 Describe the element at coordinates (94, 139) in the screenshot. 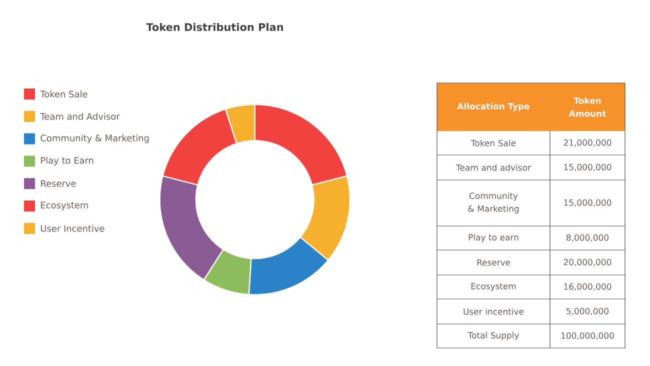

I see `legend-label: Community & Marketing` at that location.